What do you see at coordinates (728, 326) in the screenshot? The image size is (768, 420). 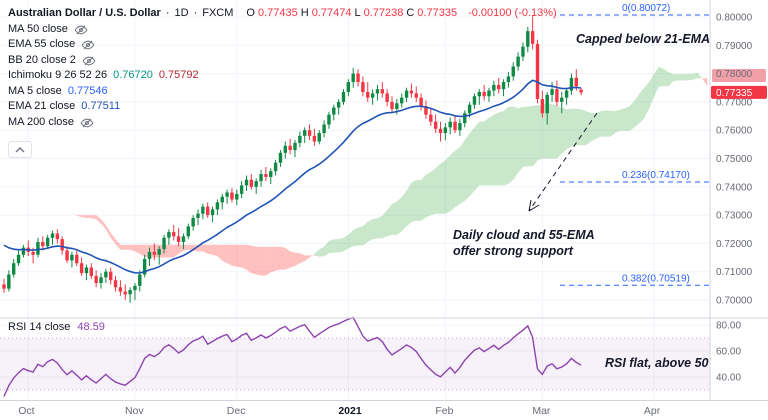 I see `svg-text: 80.00` at bounding box center [728, 326].